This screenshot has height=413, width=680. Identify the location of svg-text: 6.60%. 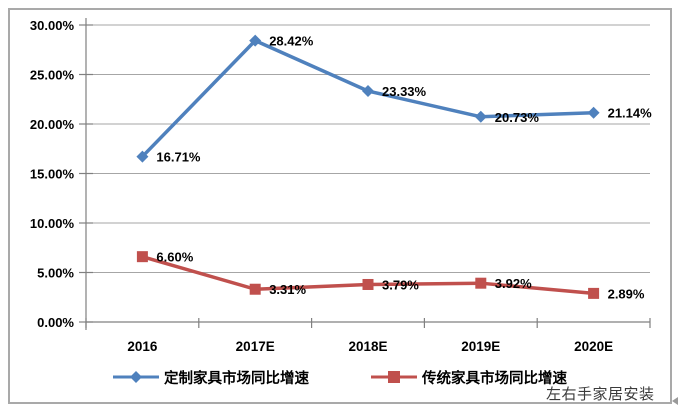
(174, 257).